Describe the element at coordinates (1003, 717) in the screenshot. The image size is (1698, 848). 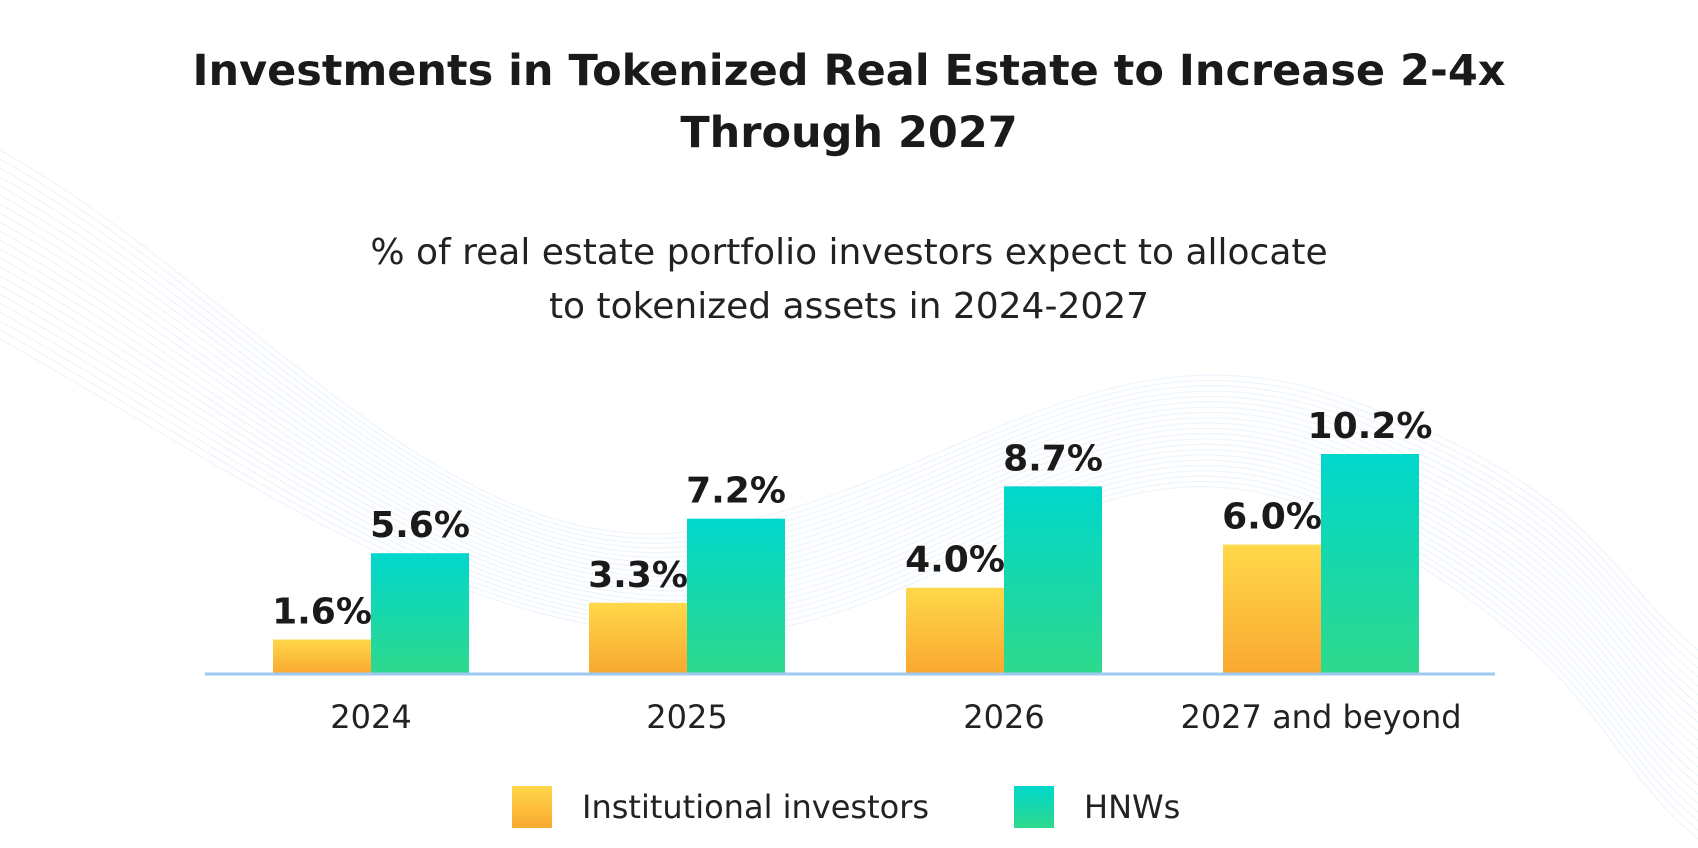
I see `x-tick-label-2: 2026` at that location.